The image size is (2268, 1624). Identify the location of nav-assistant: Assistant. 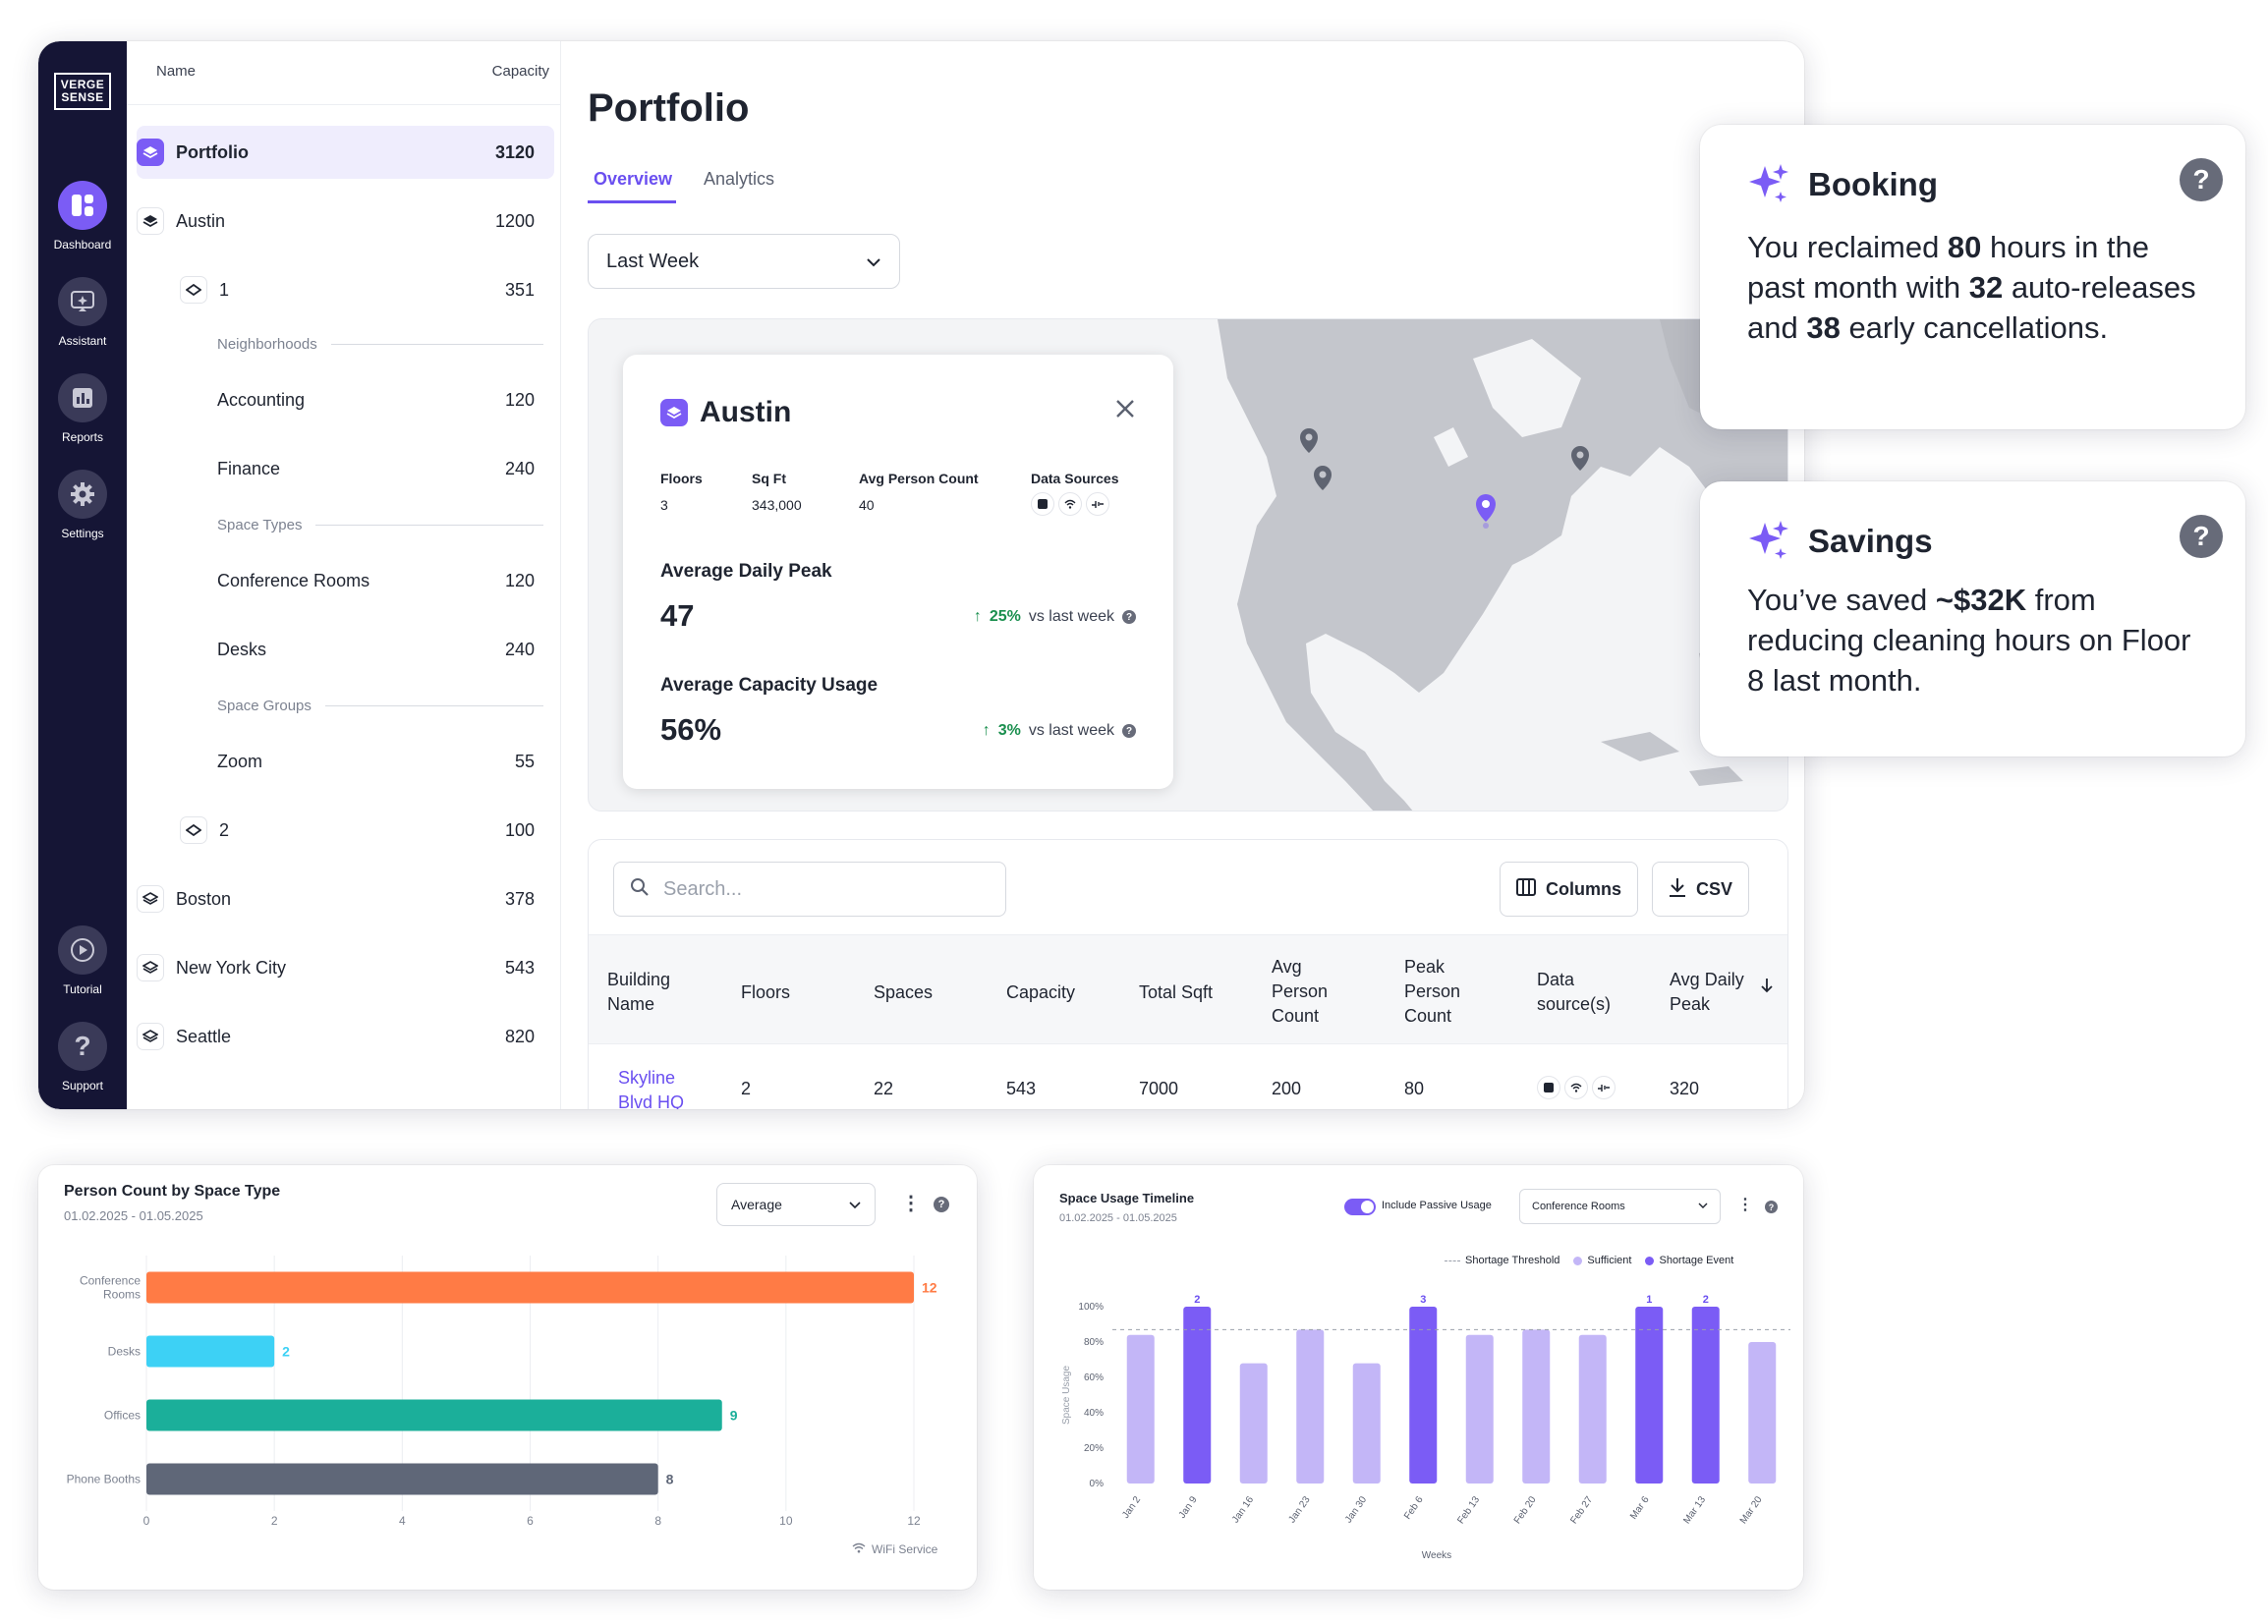
(83, 312).